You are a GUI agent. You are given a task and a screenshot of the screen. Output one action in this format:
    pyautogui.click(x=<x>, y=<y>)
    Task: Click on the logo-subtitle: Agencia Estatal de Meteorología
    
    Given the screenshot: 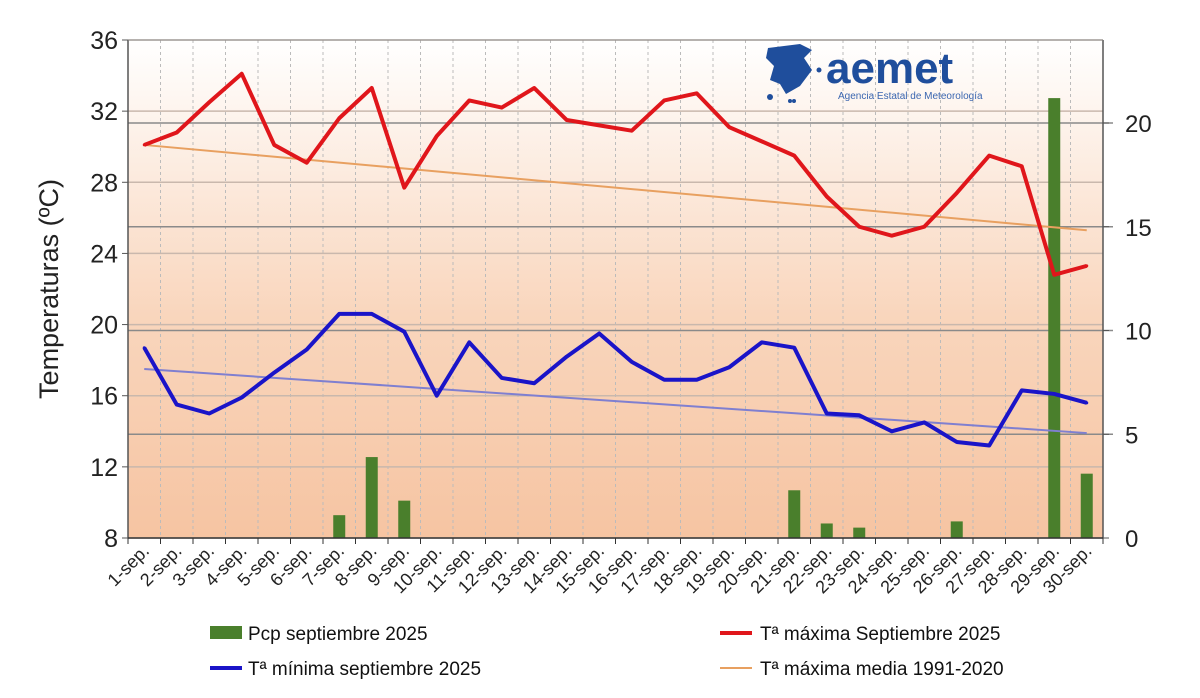 What is the action you would take?
    pyautogui.click(x=910, y=96)
    